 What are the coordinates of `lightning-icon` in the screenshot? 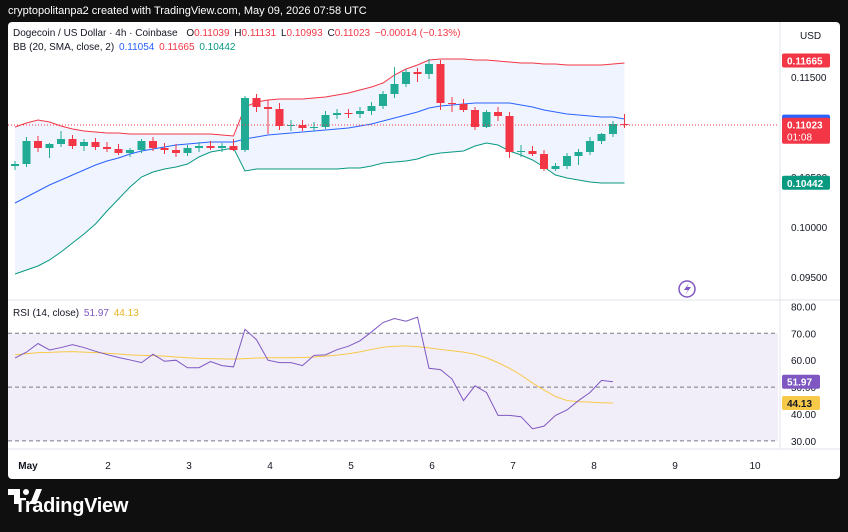 It's located at (687, 289).